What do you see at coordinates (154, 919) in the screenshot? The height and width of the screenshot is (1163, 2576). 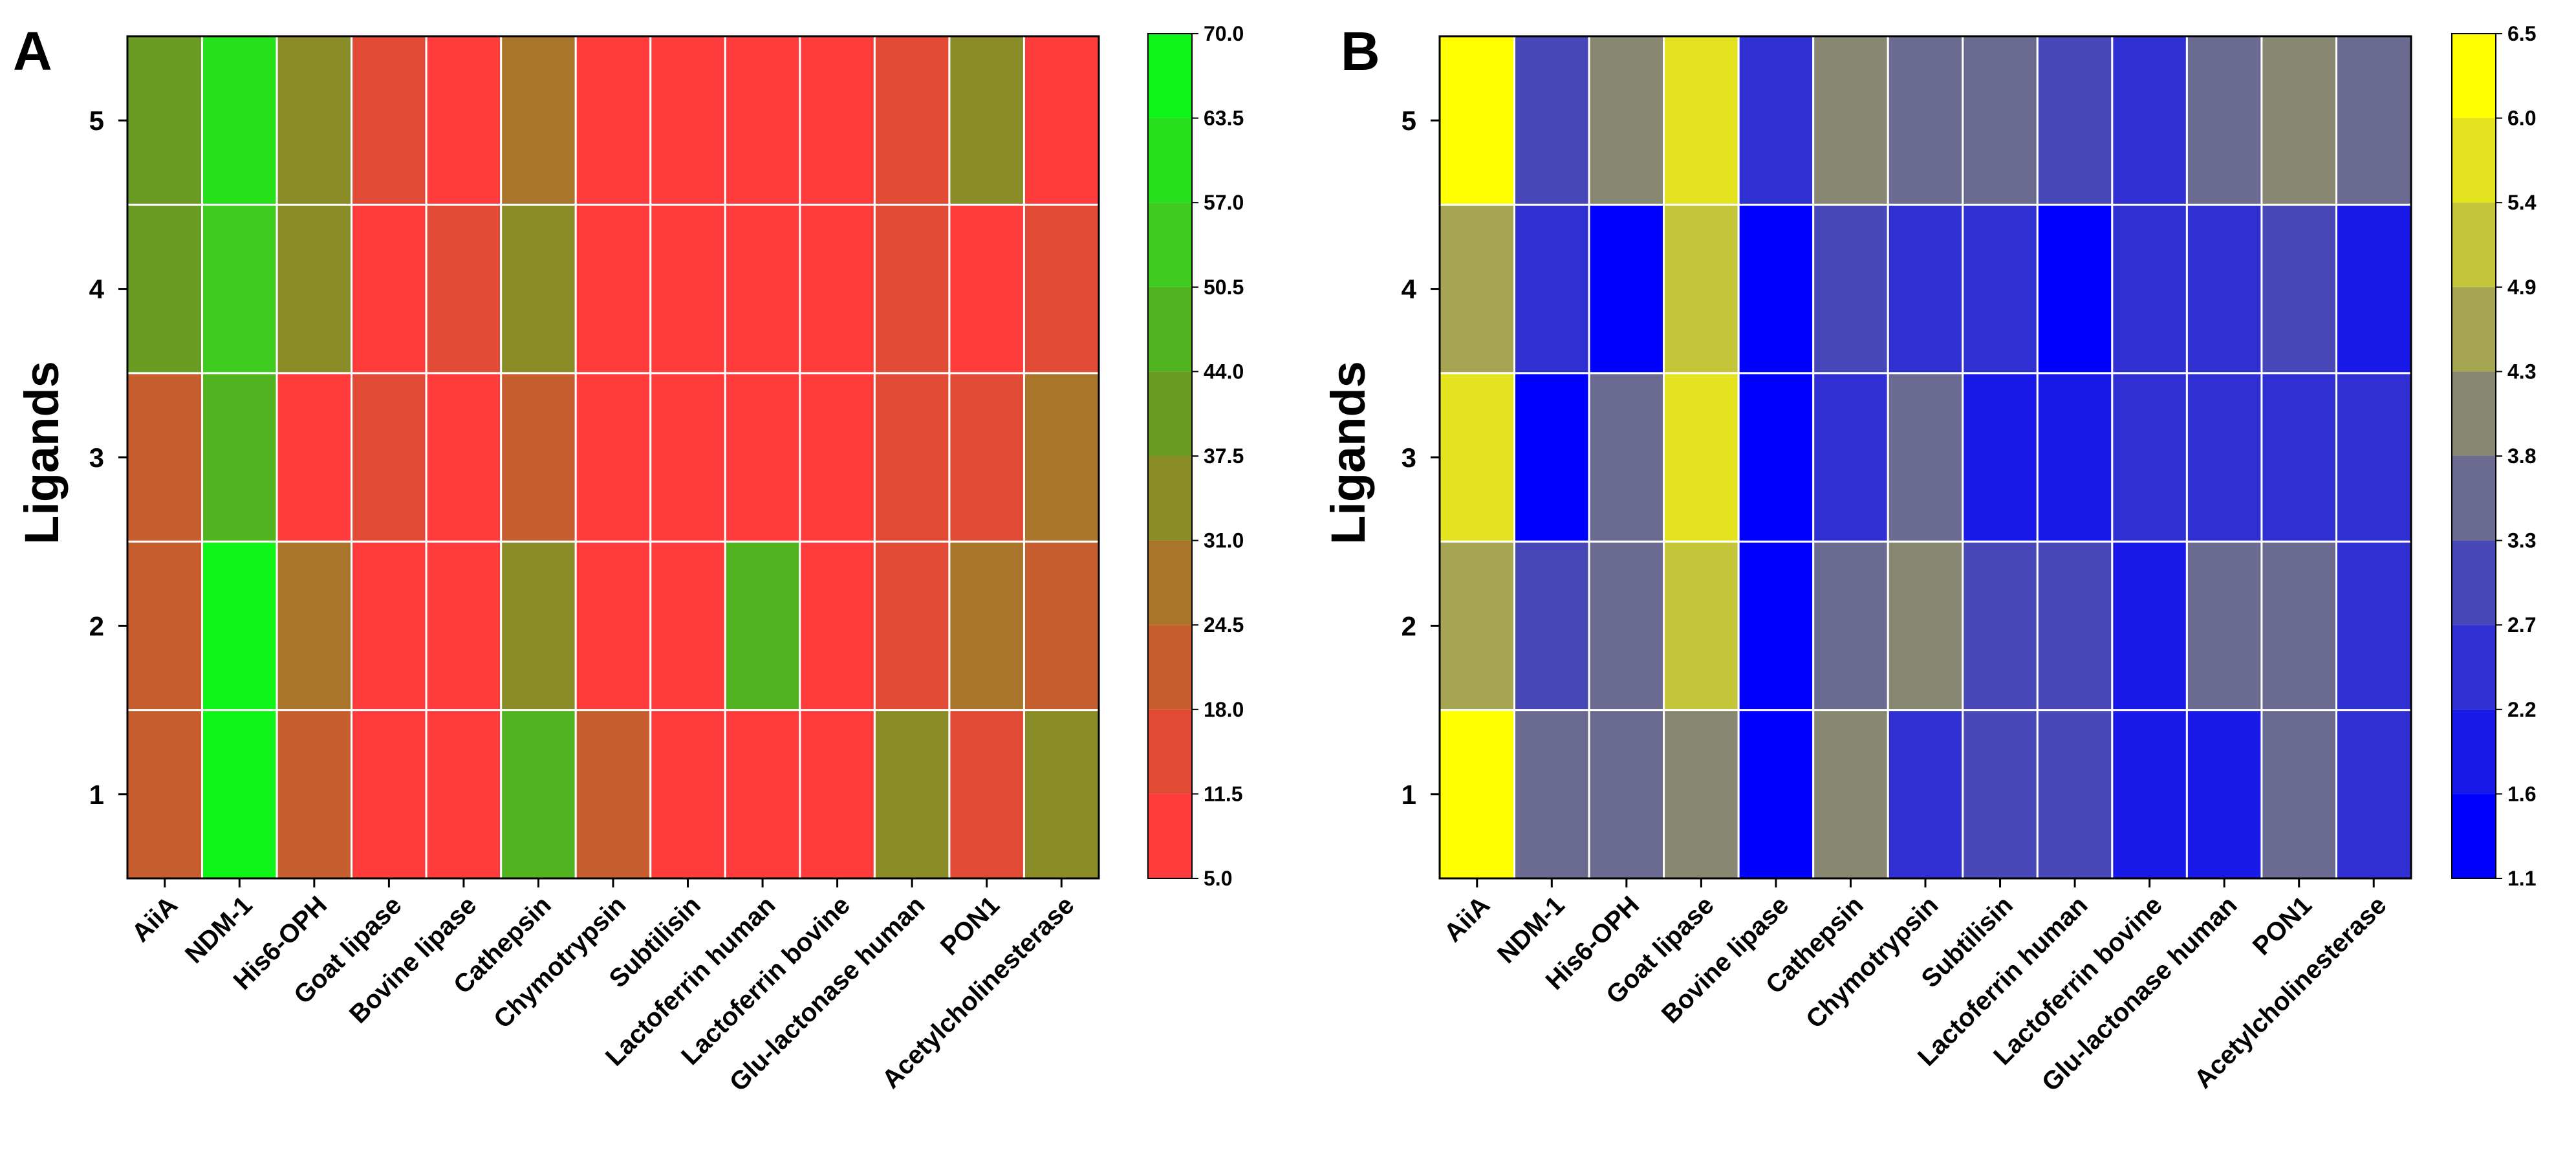 I see `x-tick-label: AiiA` at bounding box center [154, 919].